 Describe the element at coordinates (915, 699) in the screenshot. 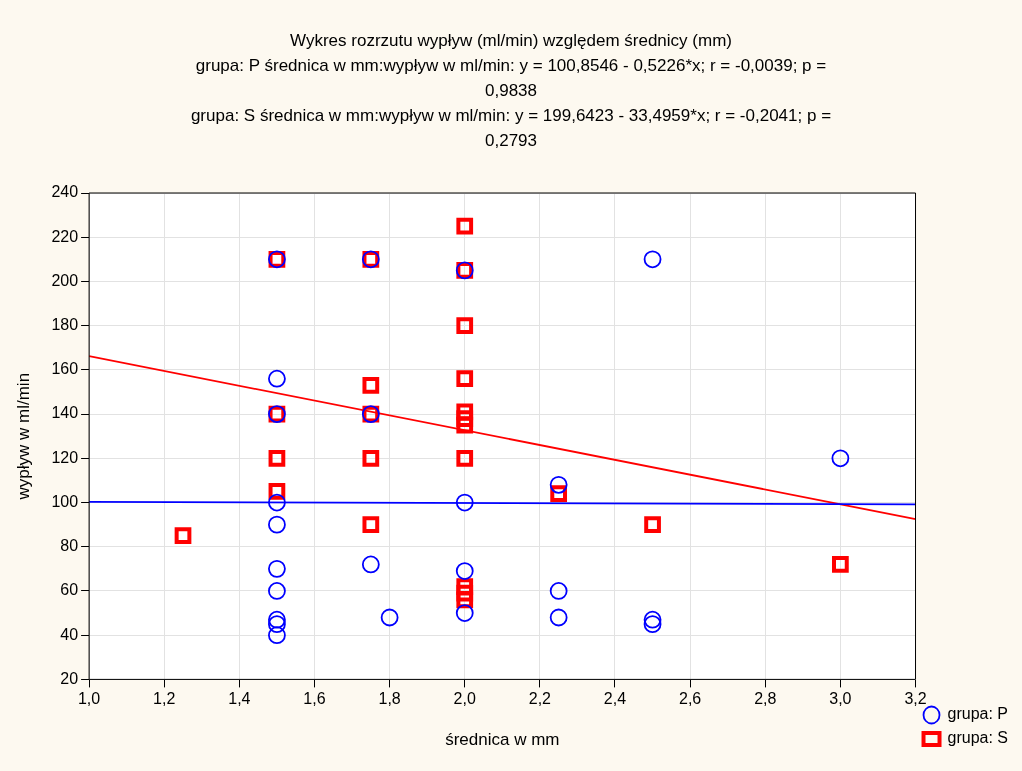

I see `x-tick-label: 3,2` at that location.